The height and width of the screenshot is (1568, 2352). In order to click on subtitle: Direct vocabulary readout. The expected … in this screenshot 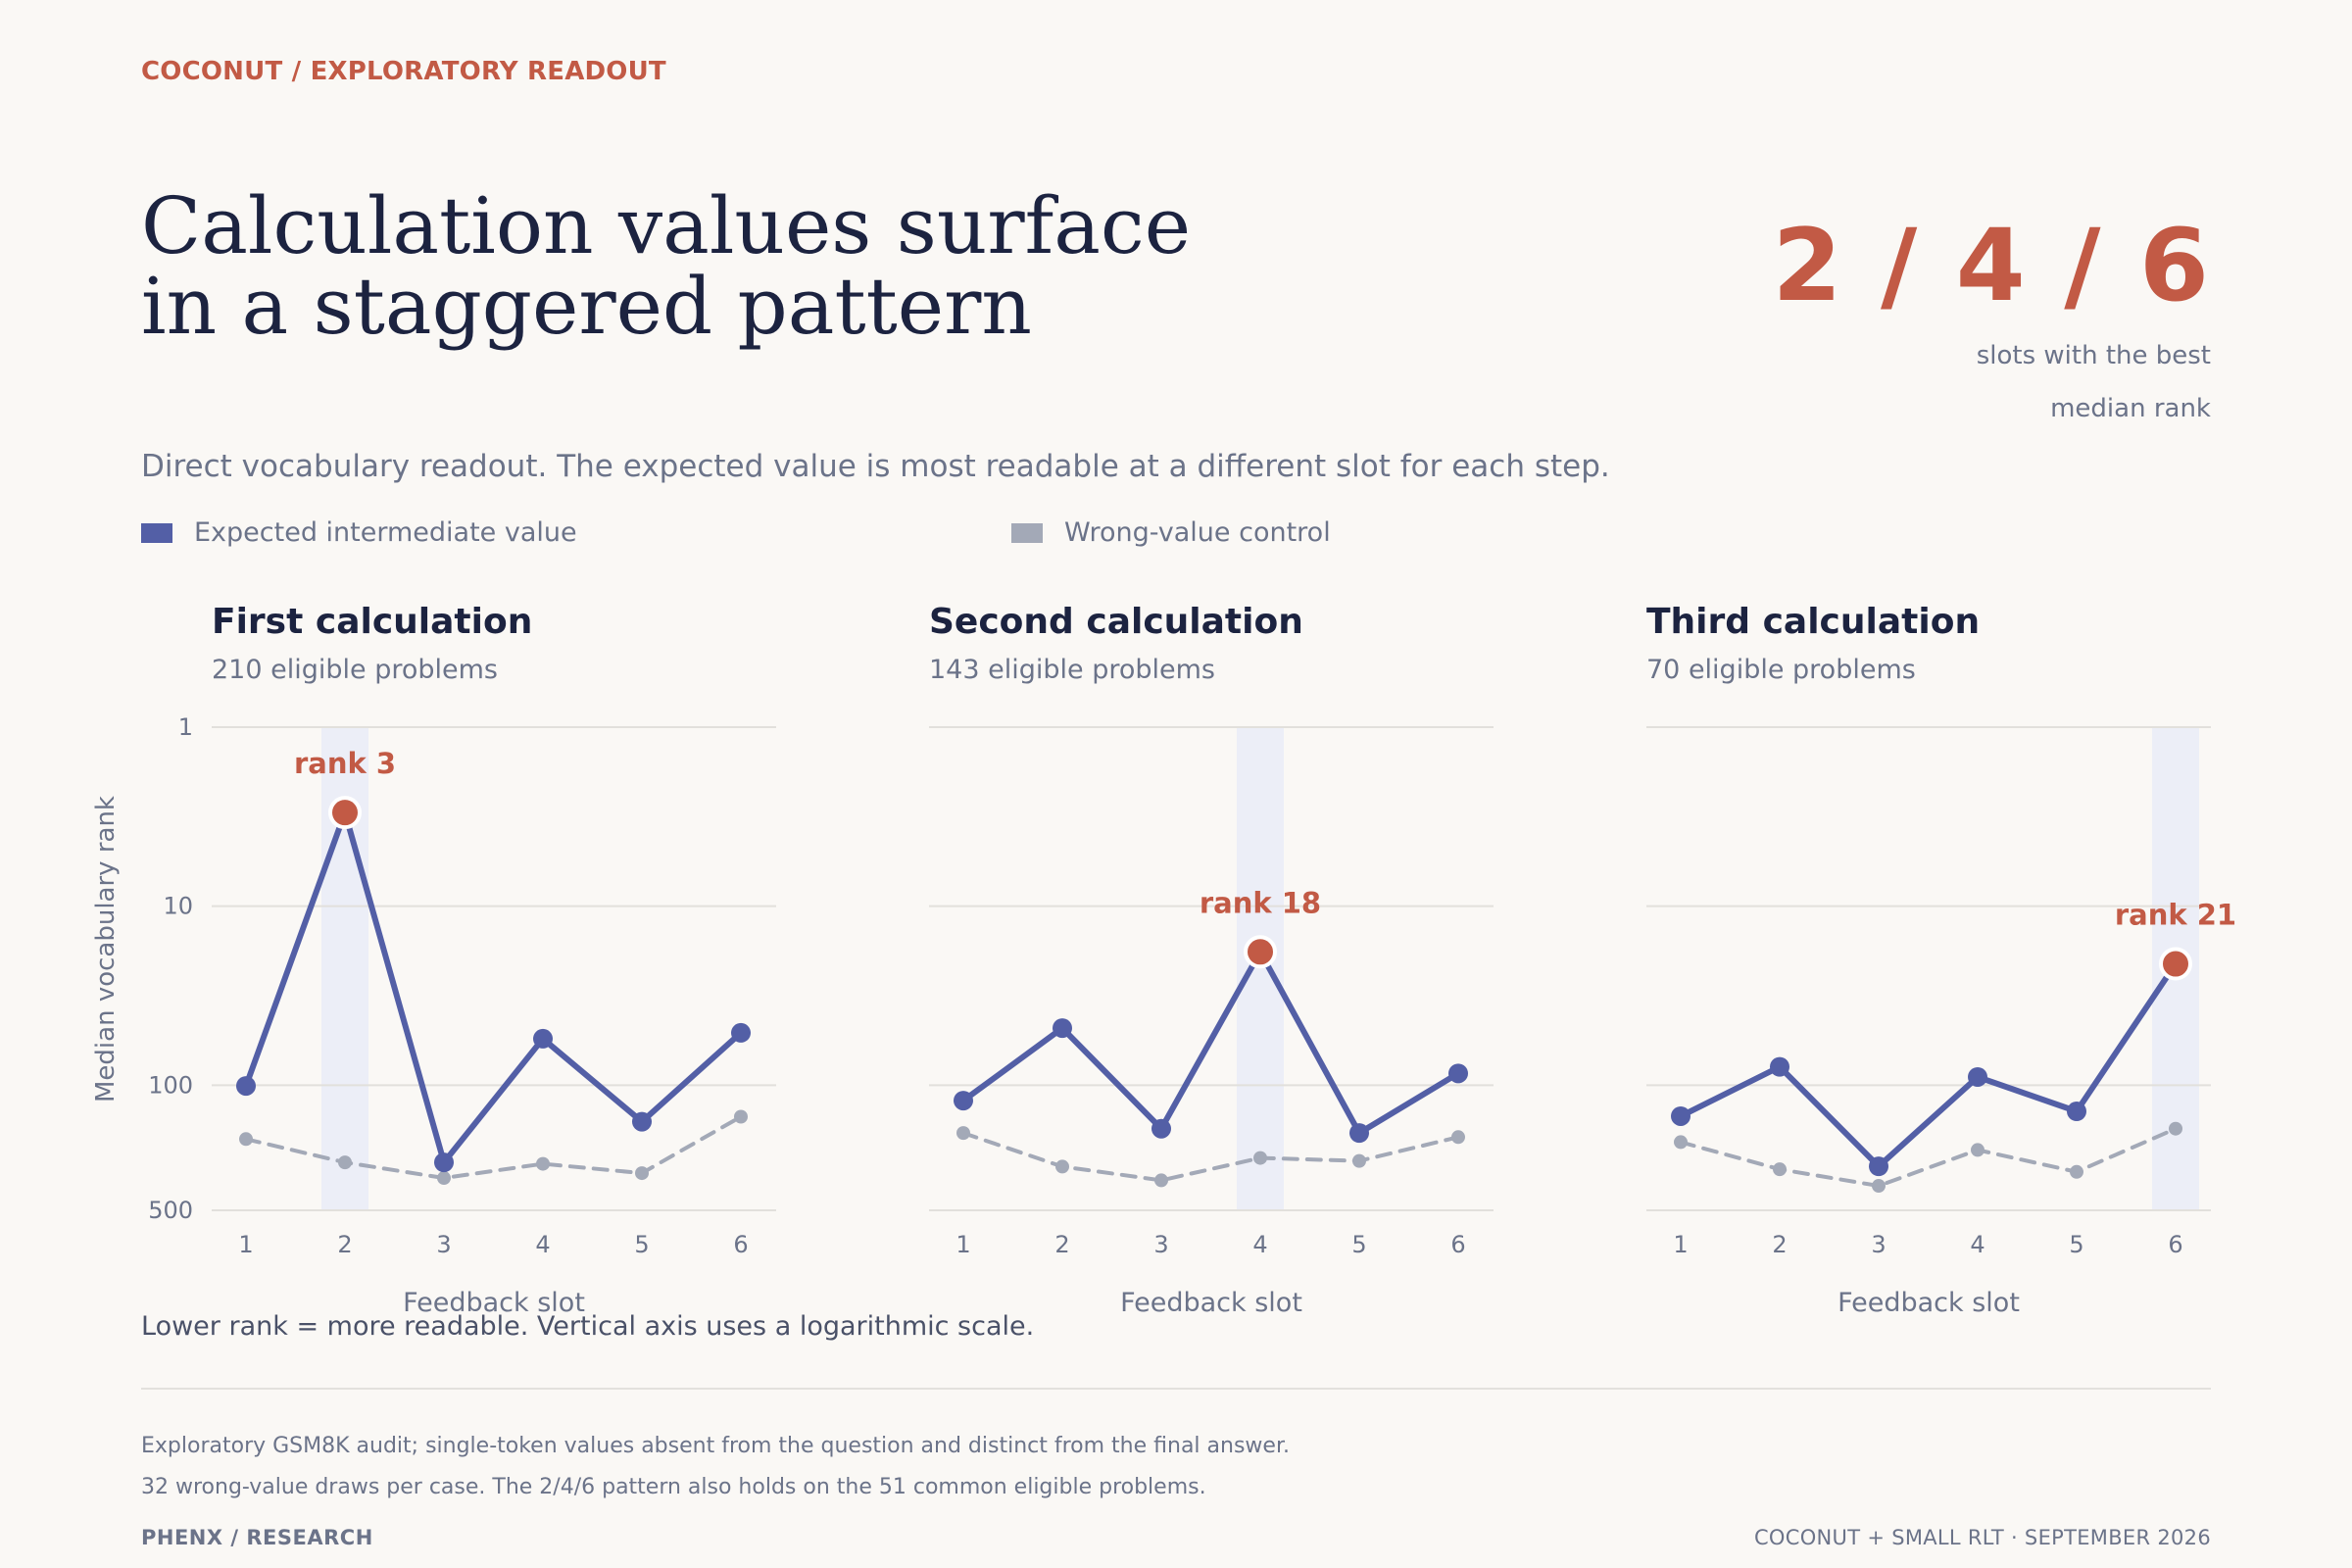, I will do `click(875, 466)`.